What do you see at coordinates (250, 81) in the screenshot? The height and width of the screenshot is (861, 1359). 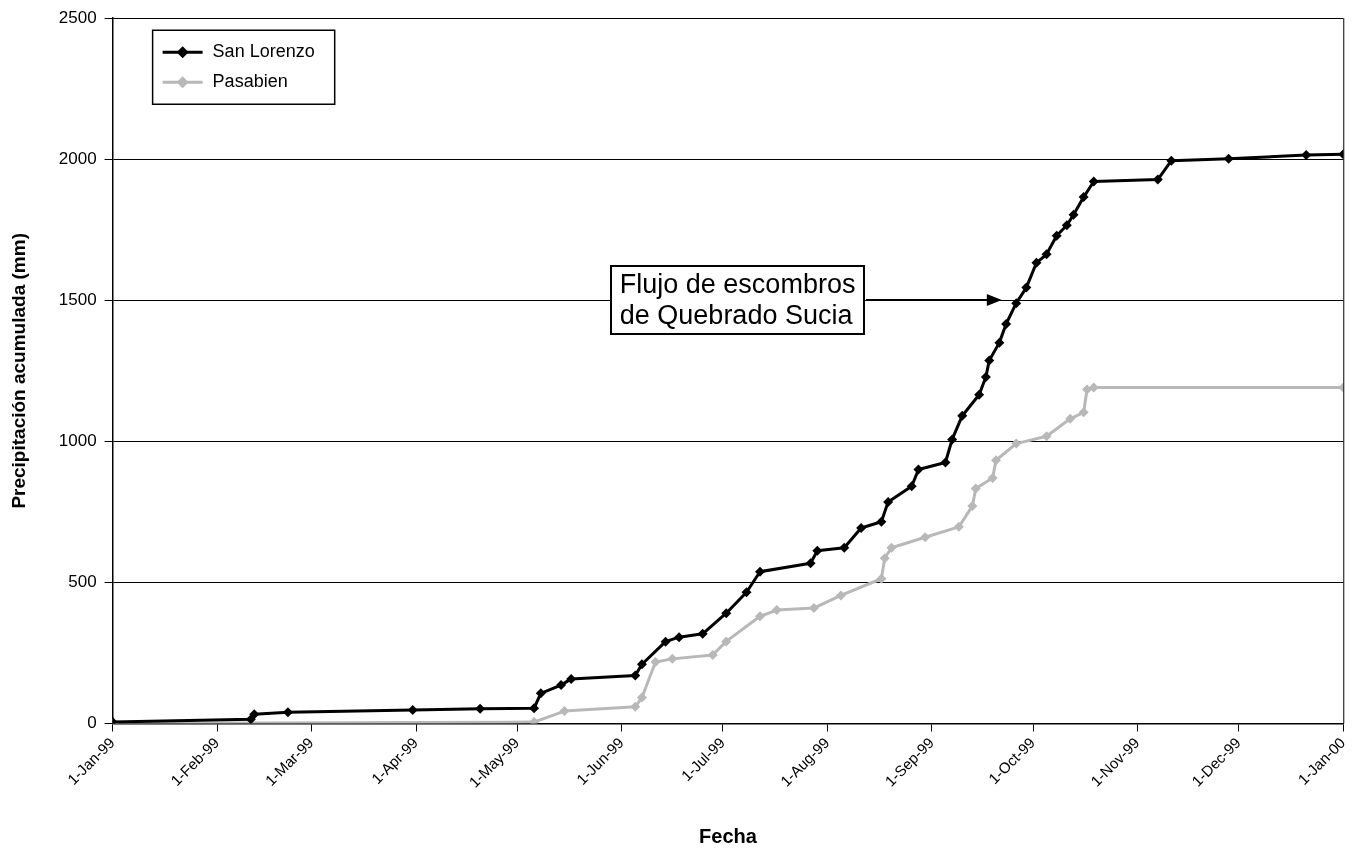 I see `legend-label: Pasabien` at bounding box center [250, 81].